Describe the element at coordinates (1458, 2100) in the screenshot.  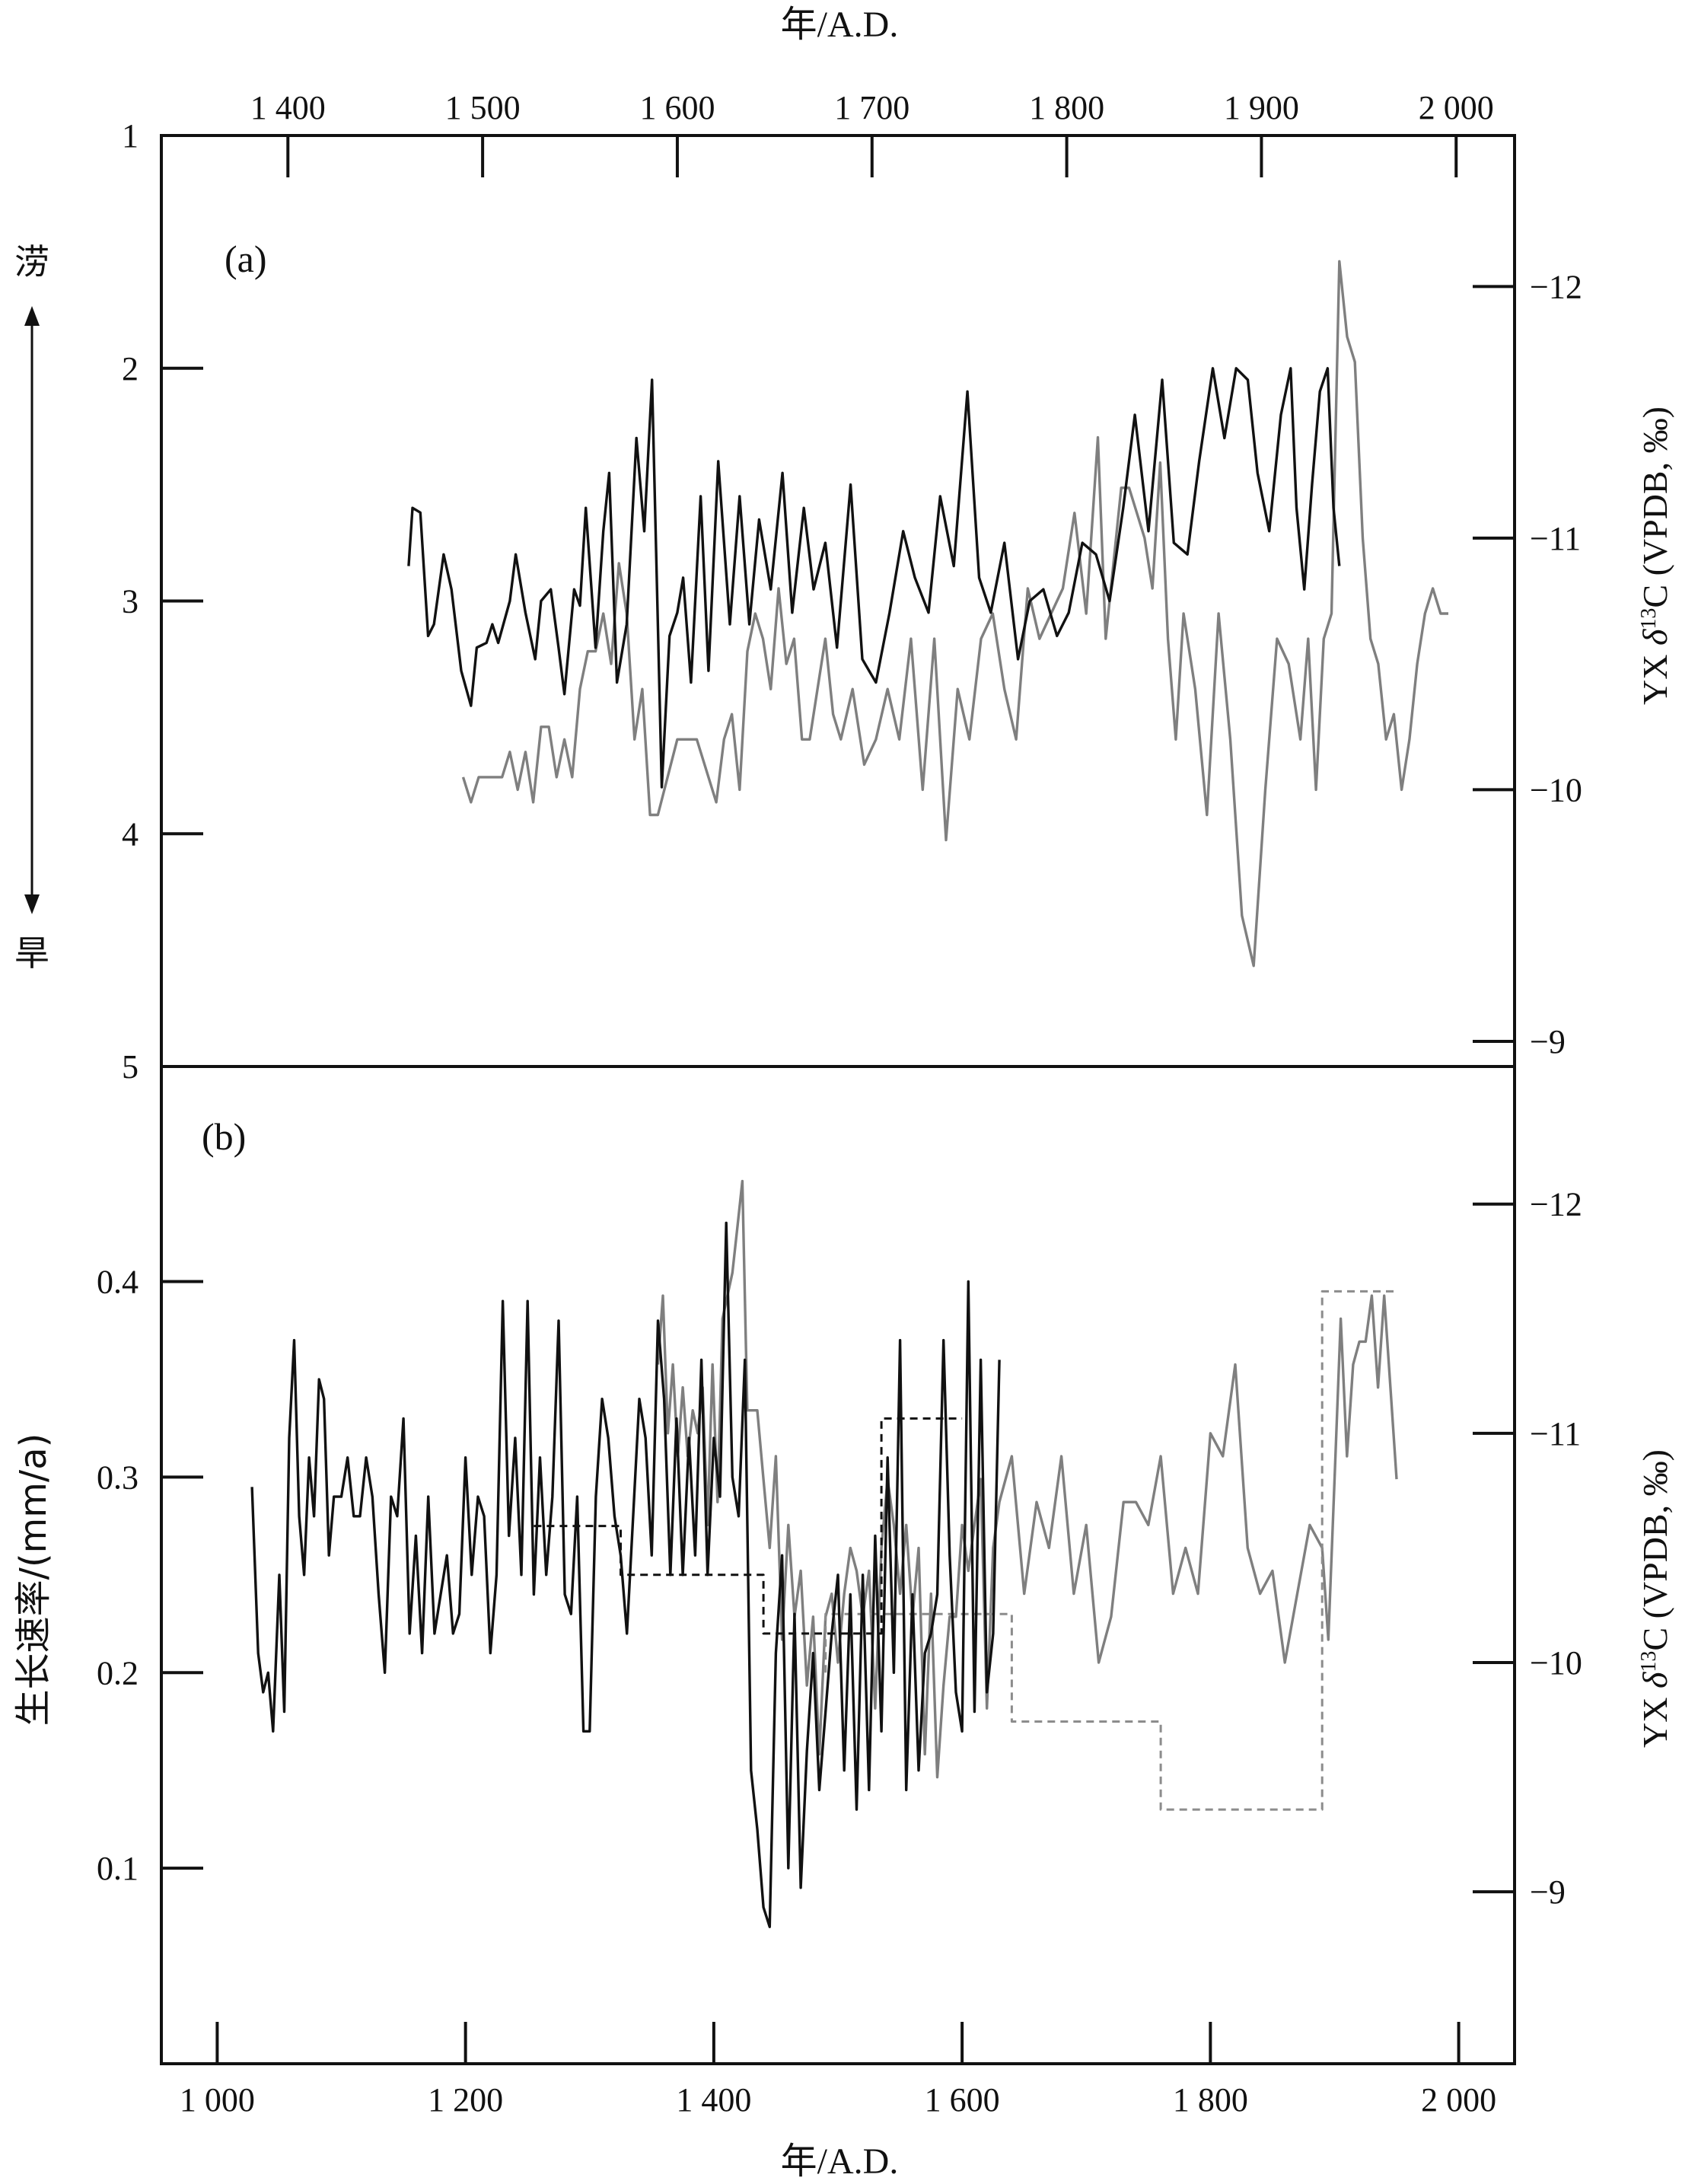
I see `x-tick-label-b: 2 000` at that location.